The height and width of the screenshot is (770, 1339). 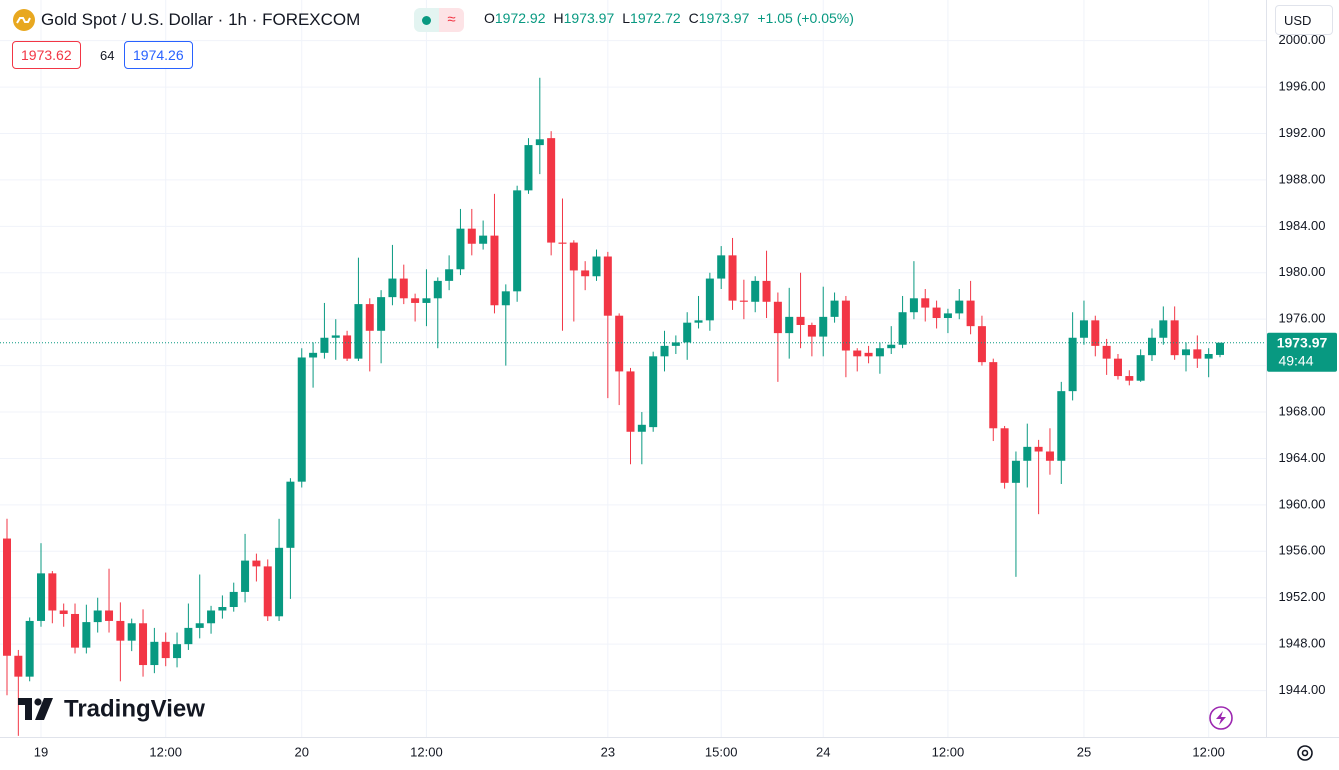 What do you see at coordinates (1302, 271) in the screenshot?
I see `y-tick-label: 1980.00` at bounding box center [1302, 271].